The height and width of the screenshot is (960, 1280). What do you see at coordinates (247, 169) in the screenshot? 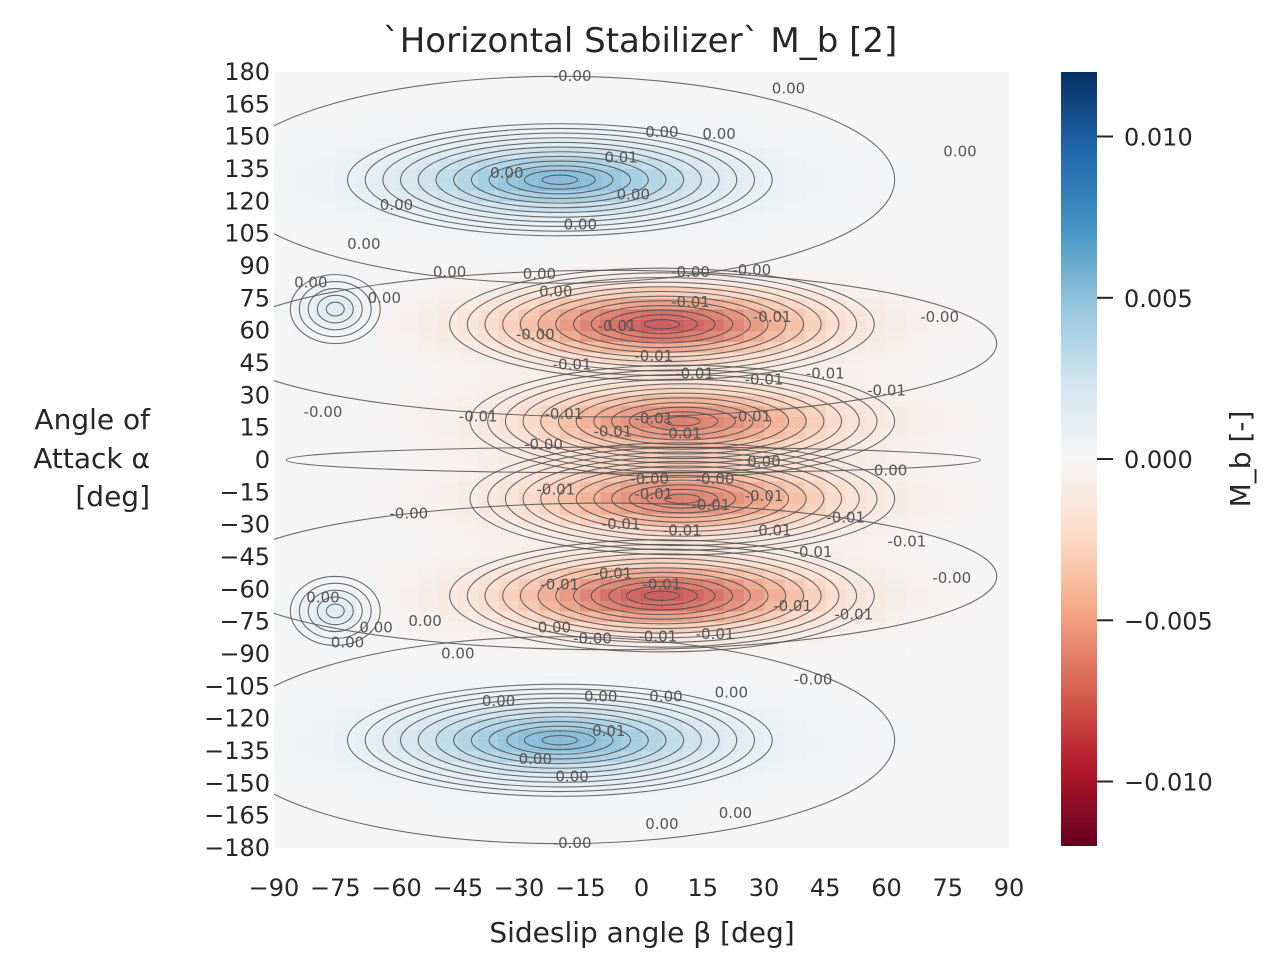
I see `y-tick-label: 135` at bounding box center [247, 169].